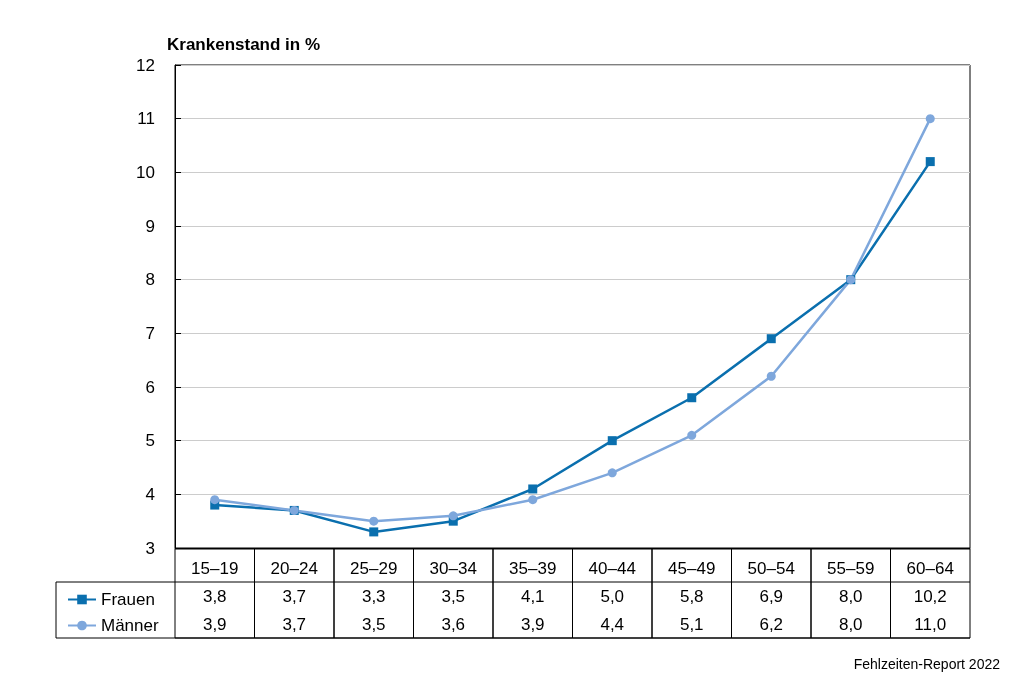 This screenshot has height=689, width=1024. I want to click on x-tick-label: 45–49, so click(692, 568).